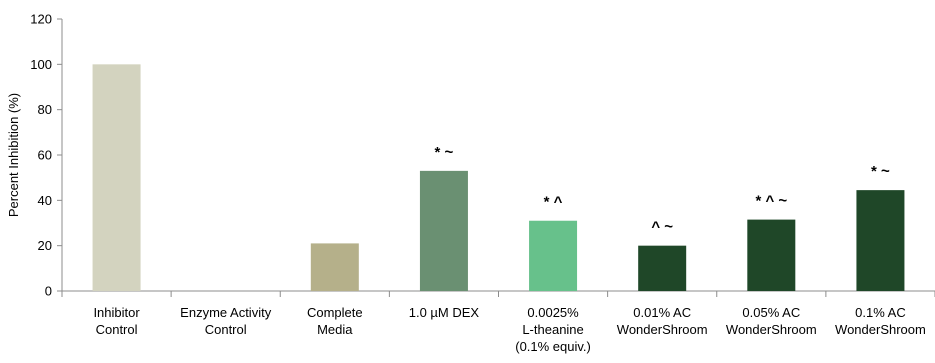  What do you see at coordinates (45, 245) in the screenshot?
I see `y-tick-label: 20` at bounding box center [45, 245].